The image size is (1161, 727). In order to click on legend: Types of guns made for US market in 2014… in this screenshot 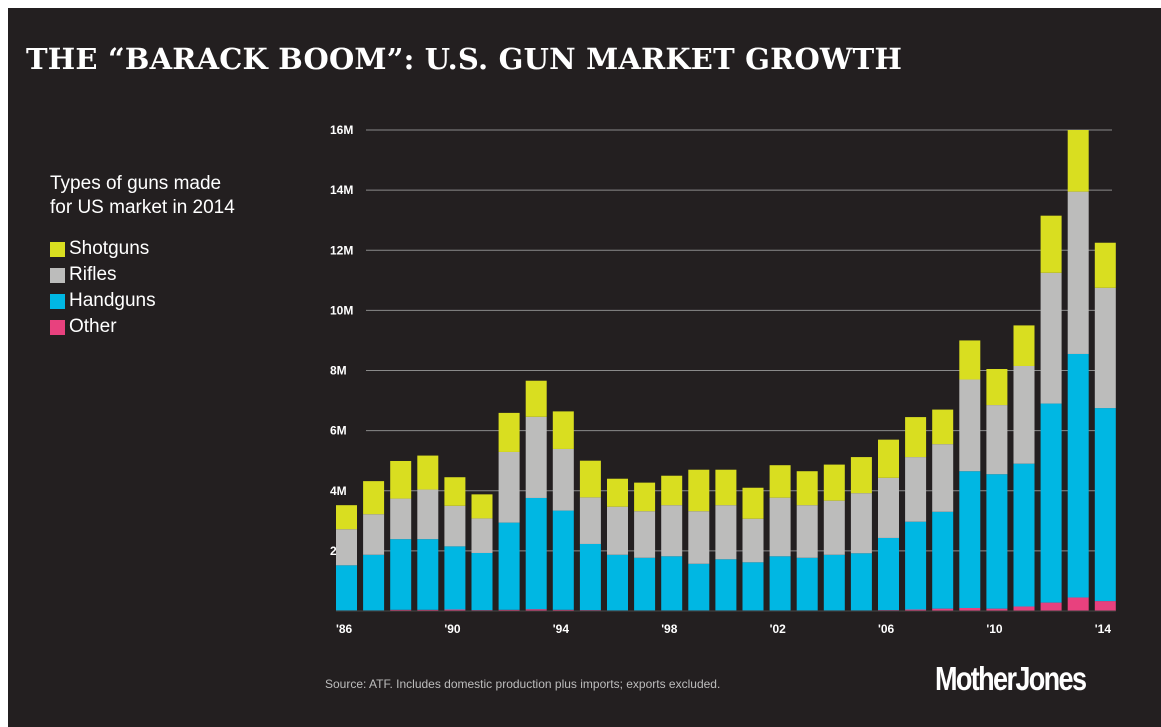, I will do `click(150, 256)`.